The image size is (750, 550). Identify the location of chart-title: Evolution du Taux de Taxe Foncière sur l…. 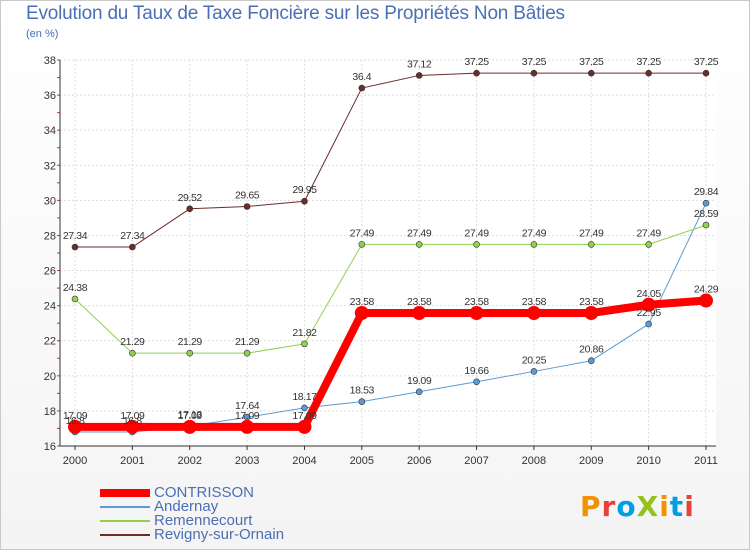
(295, 13).